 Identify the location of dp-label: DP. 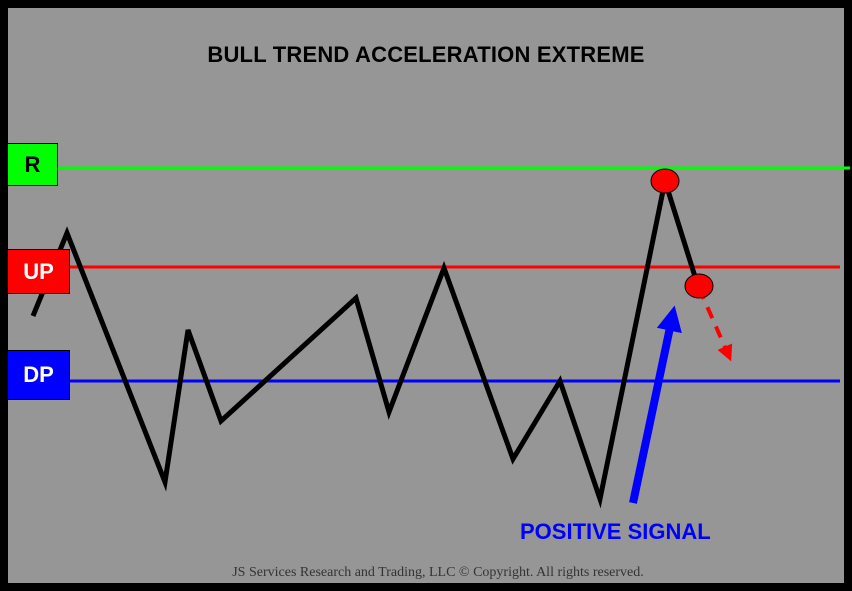
(38, 375).